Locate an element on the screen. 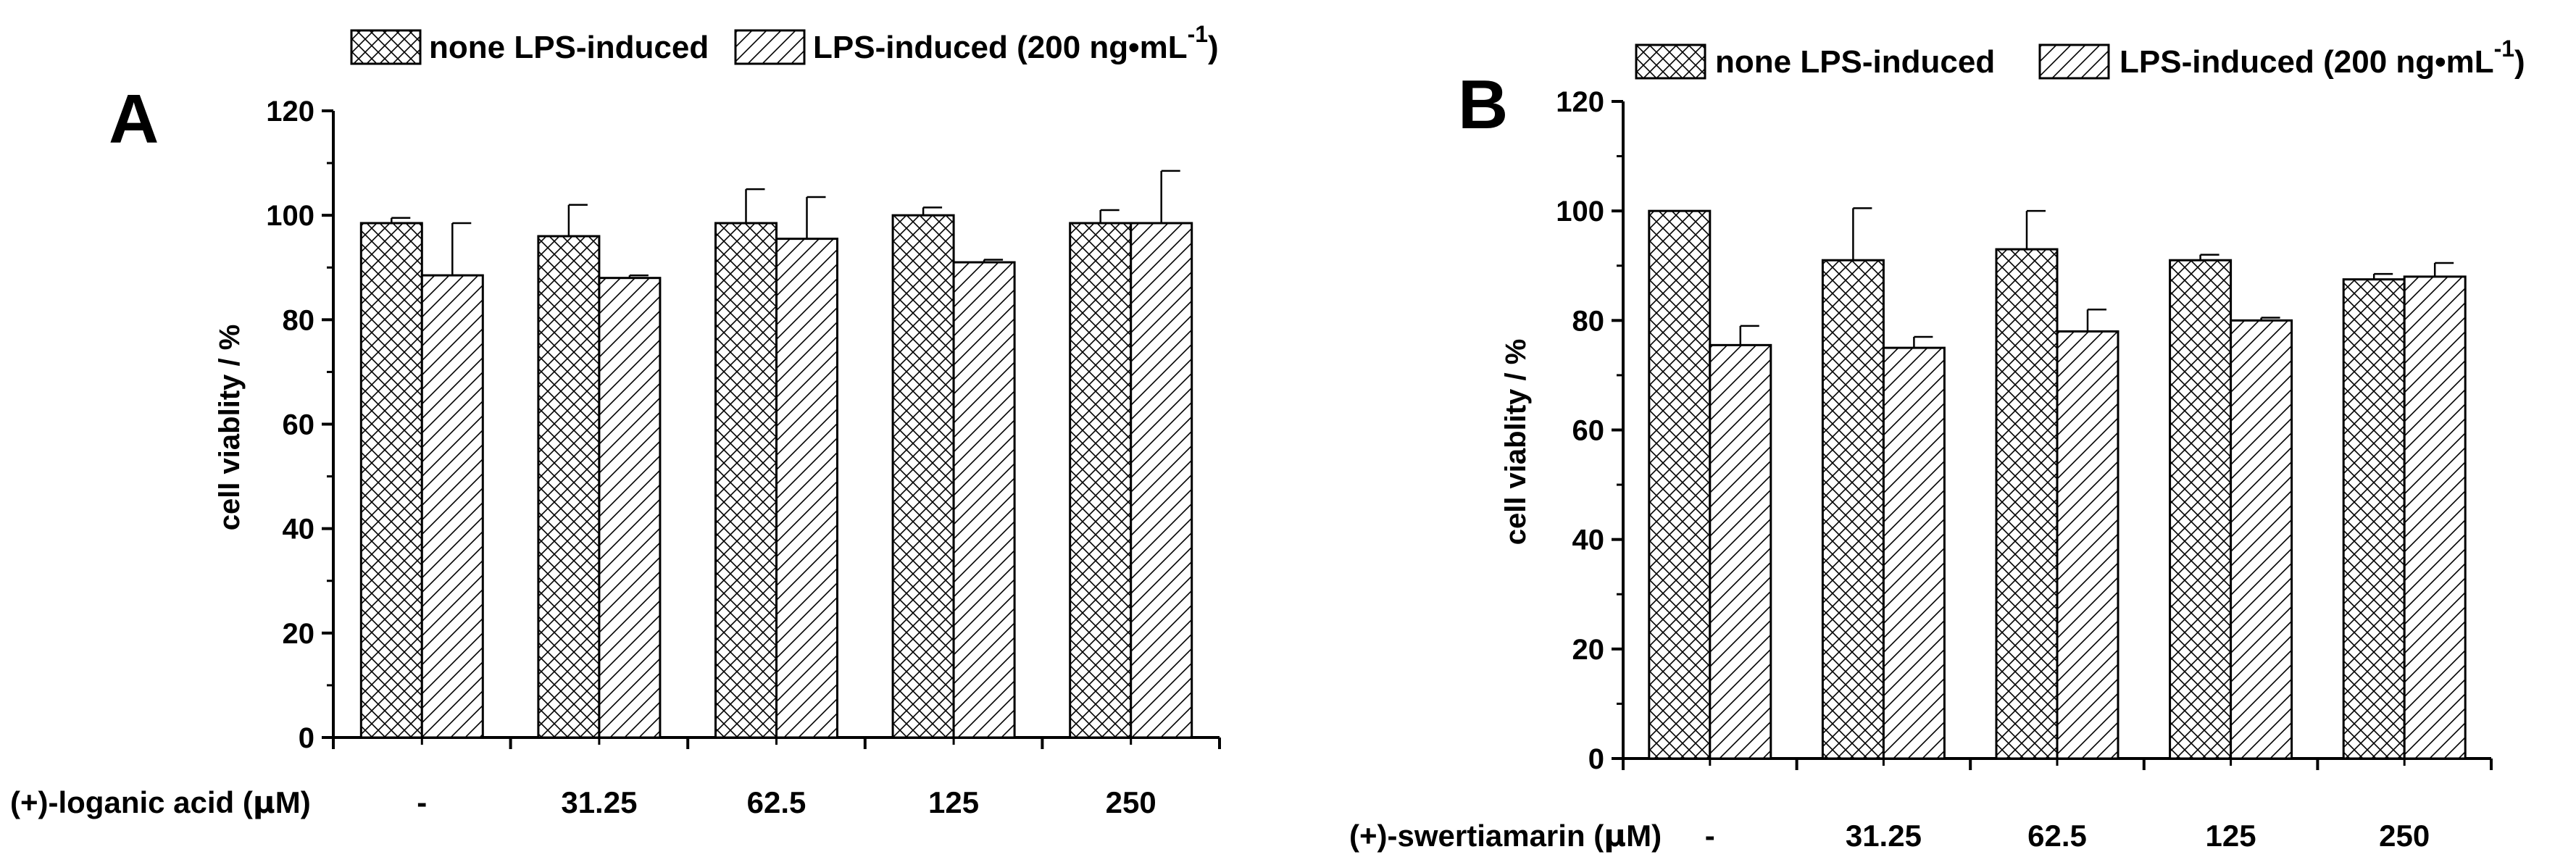 The image size is (2576, 865). panel-a-y-ticks: 0 20 40 60 80 100 120 is located at coordinates (299, 425).